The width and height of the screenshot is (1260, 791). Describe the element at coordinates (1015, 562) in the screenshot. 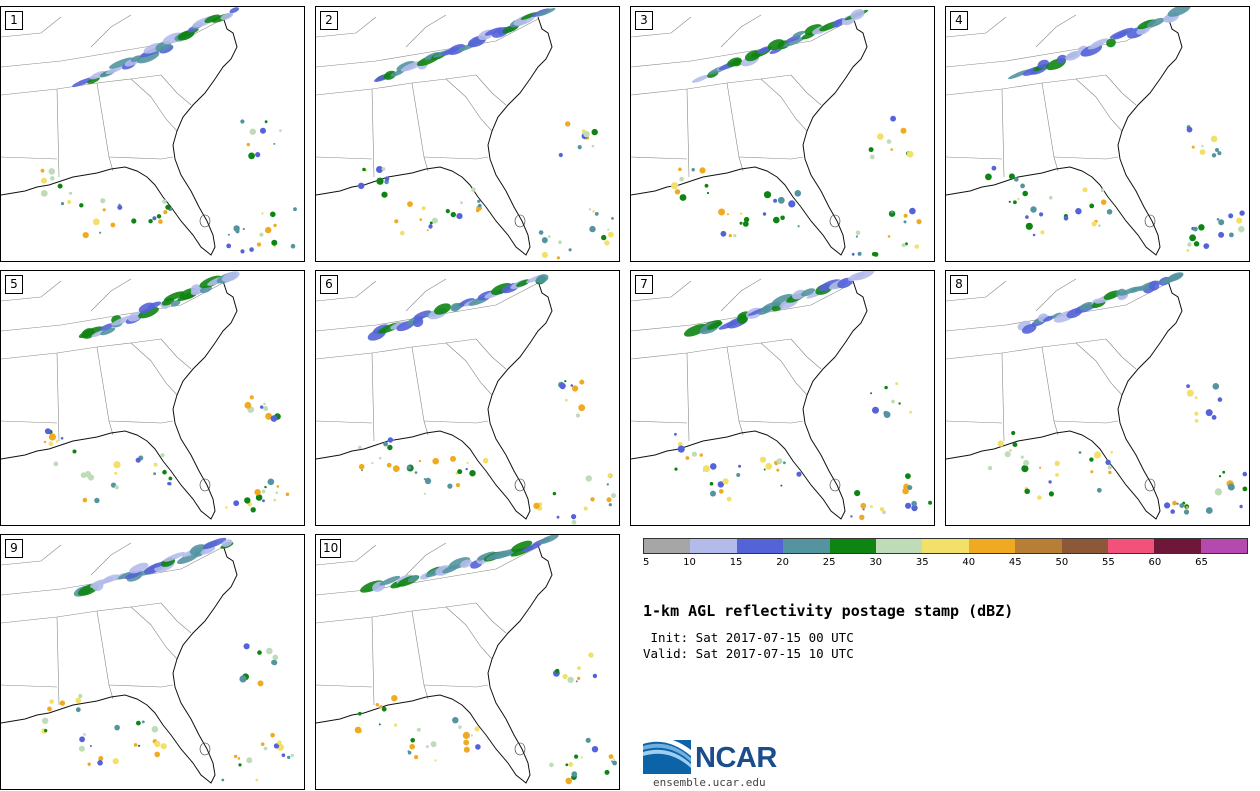

I see `colorbar-tick-label: 45` at that location.